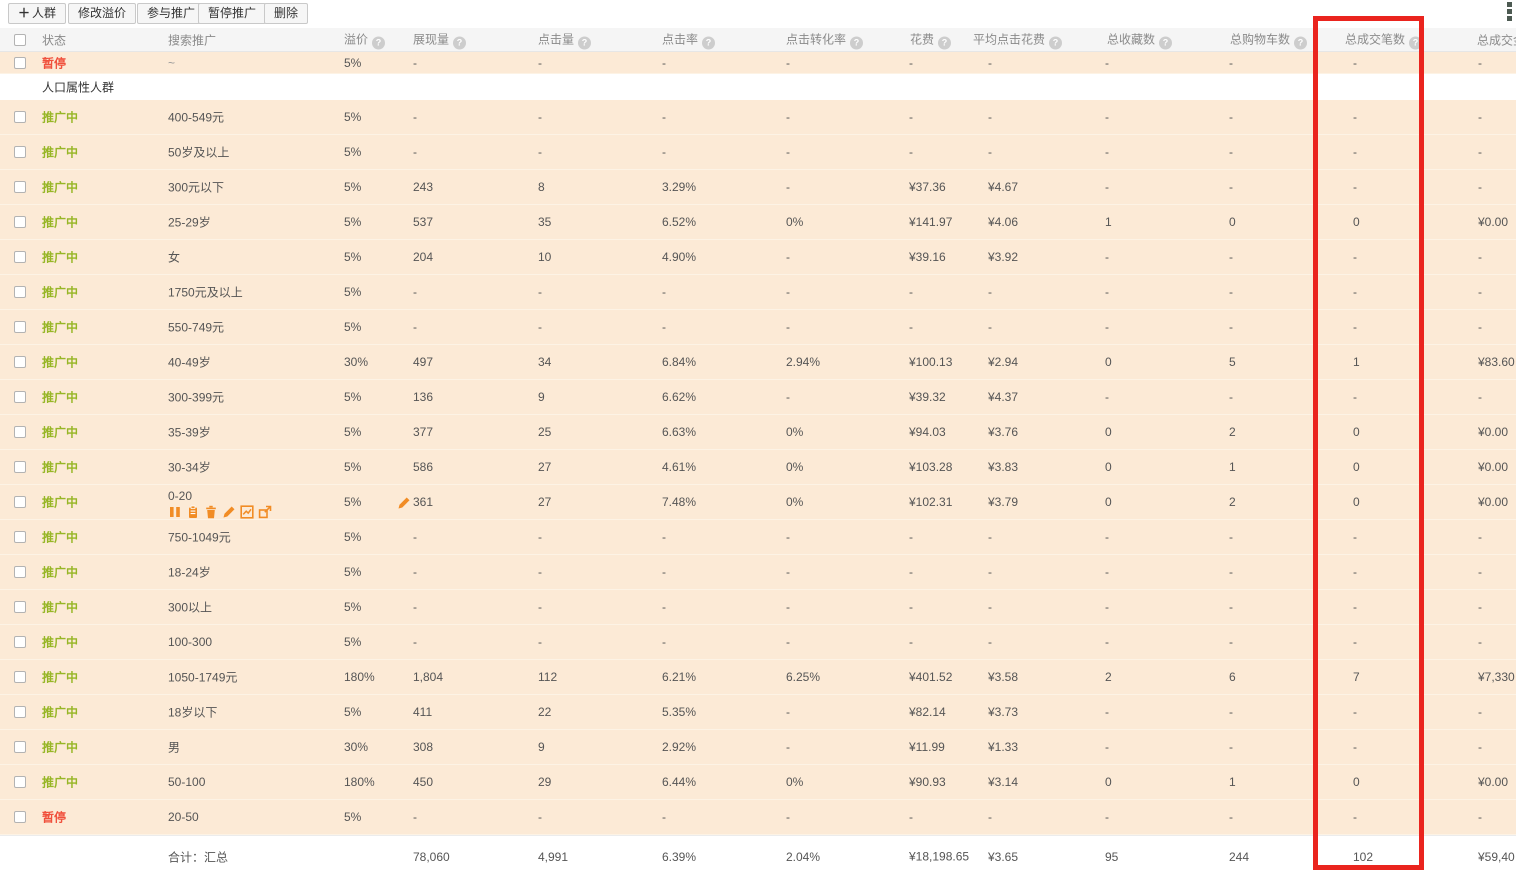 This screenshot has height=880, width=1516. Describe the element at coordinates (403, 502) in the screenshot. I see `edit-premium-icon` at that location.